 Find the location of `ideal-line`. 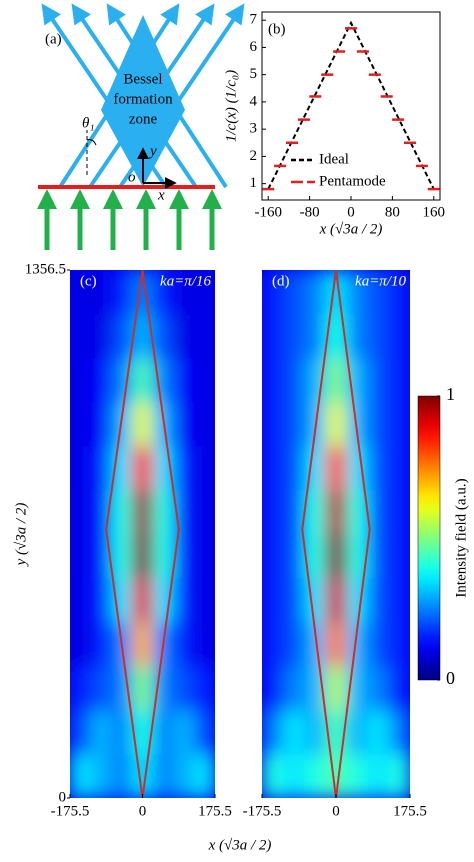

ideal-line is located at coordinates (351, 105).